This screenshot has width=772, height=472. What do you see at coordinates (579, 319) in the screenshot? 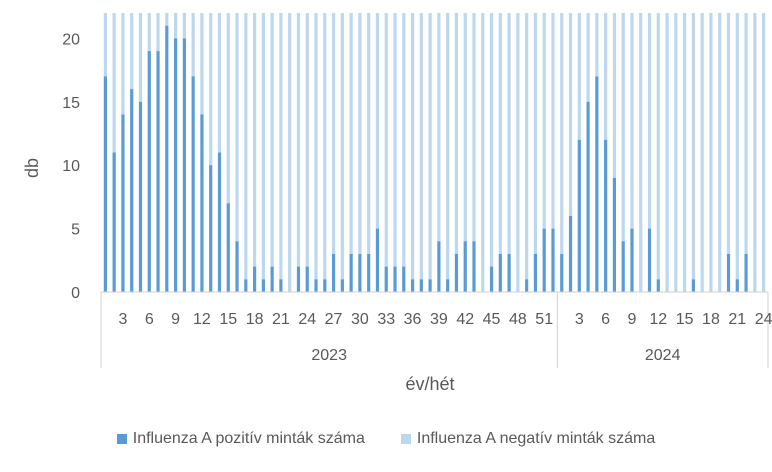
I see `x-tick-label: 3` at bounding box center [579, 319].